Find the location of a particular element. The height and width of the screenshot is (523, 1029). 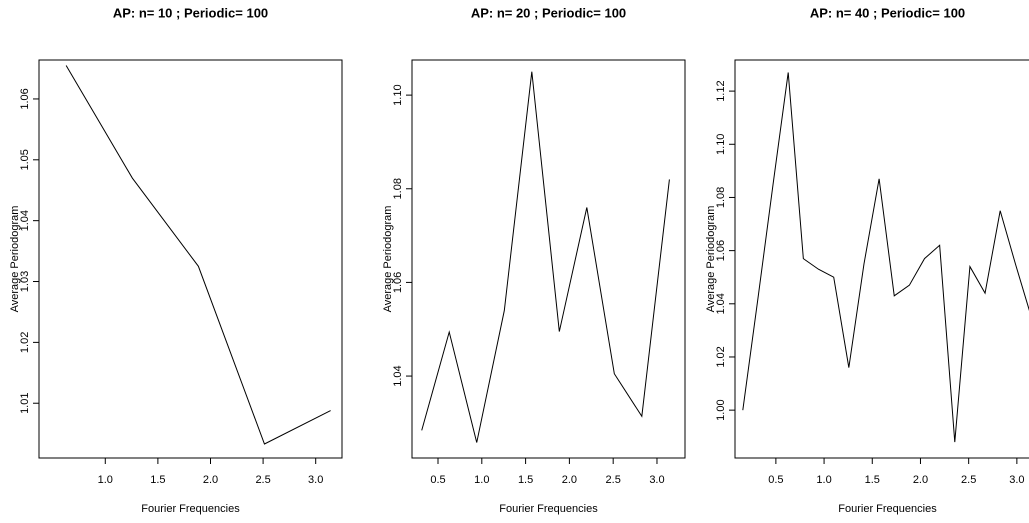

chart-title: AP: n= 20 ; Periodic= 100 is located at coordinates (548, 12).